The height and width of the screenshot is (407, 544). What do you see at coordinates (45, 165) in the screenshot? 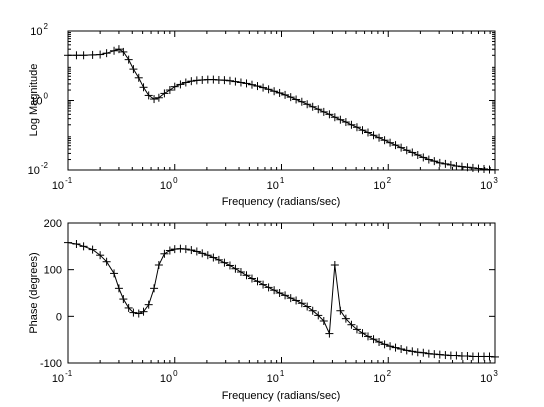
I see `y-tick-exponent: -2` at bounding box center [45, 165].